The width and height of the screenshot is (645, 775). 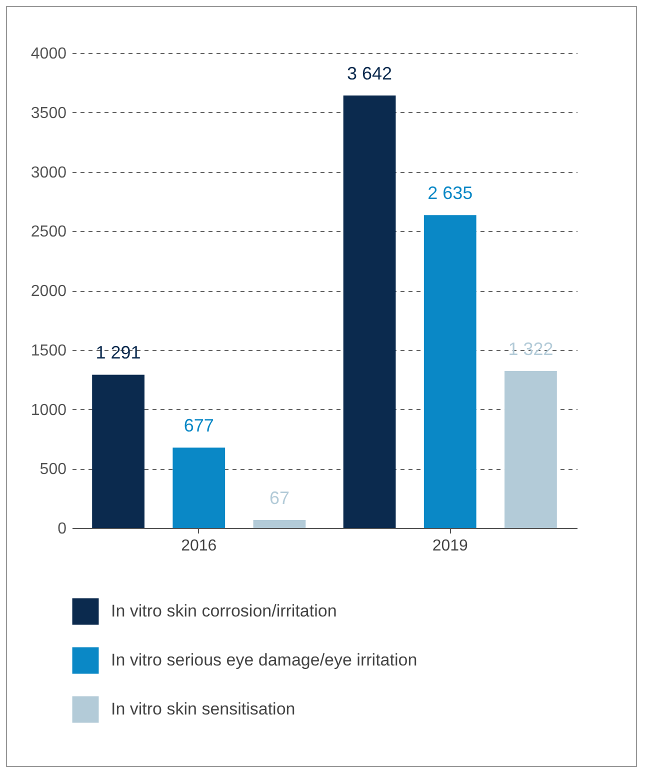 What do you see at coordinates (264, 660) in the screenshot?
I see `legend-label: In vitro serious eye damage/eye irritation` at bounding box center [264, 660].